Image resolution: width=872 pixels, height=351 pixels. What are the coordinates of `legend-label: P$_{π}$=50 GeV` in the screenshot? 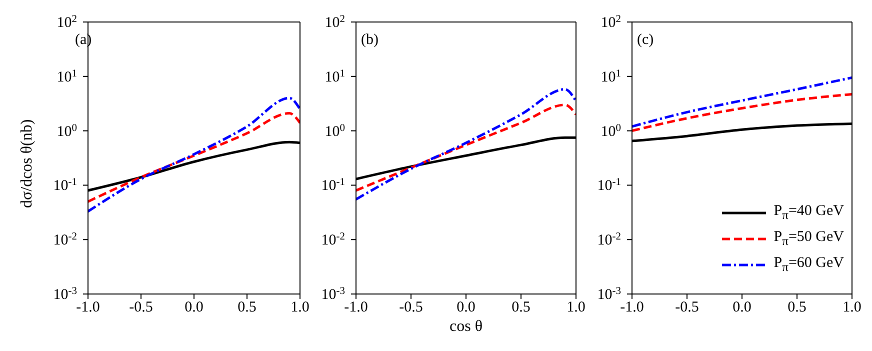 It's located at (809, 239).